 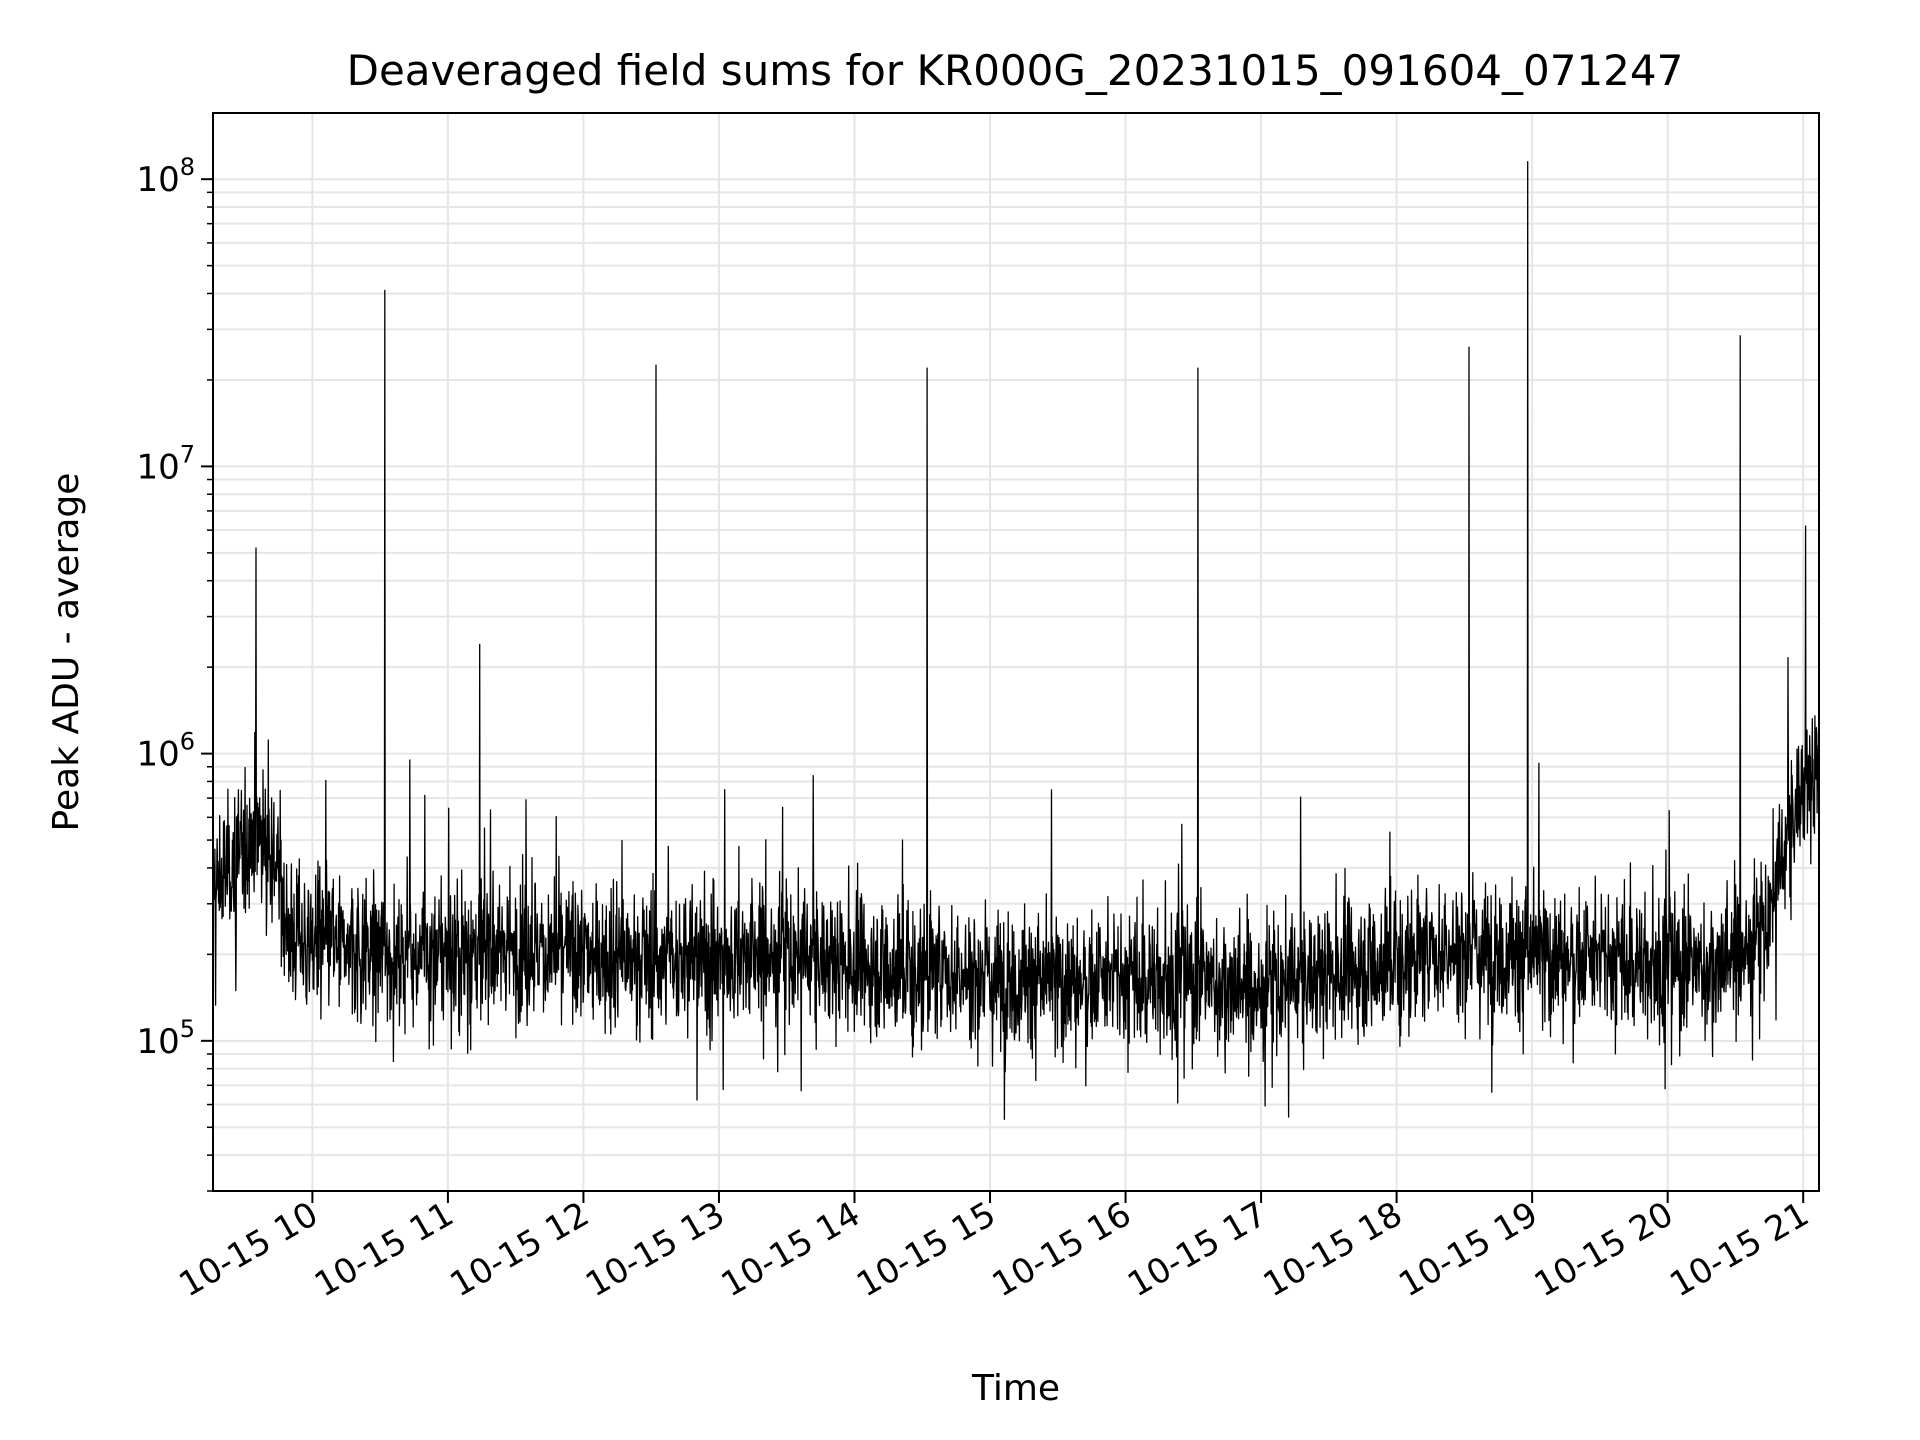 What do you see at coordinates (66, 652) in the screenshot?
I see `y-axis-label: Peak ADU - average` at bounding box center [66, 652].